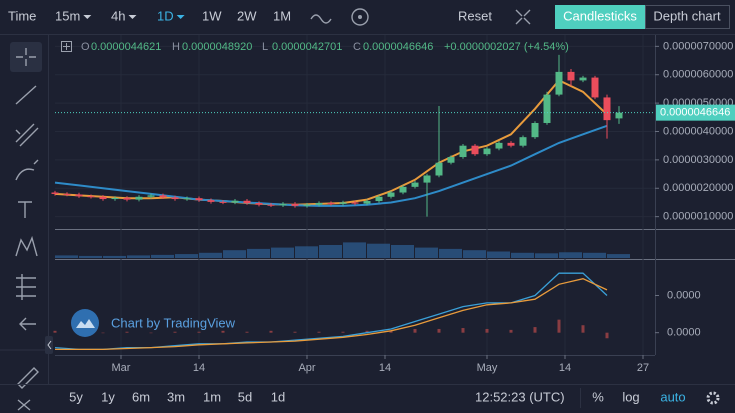 Image resolution: width=735 pixels, height=413 pixels. Describe the element at coordinates (672, 396) in the screenshot. I see `auto-toggle: auto` at that location.